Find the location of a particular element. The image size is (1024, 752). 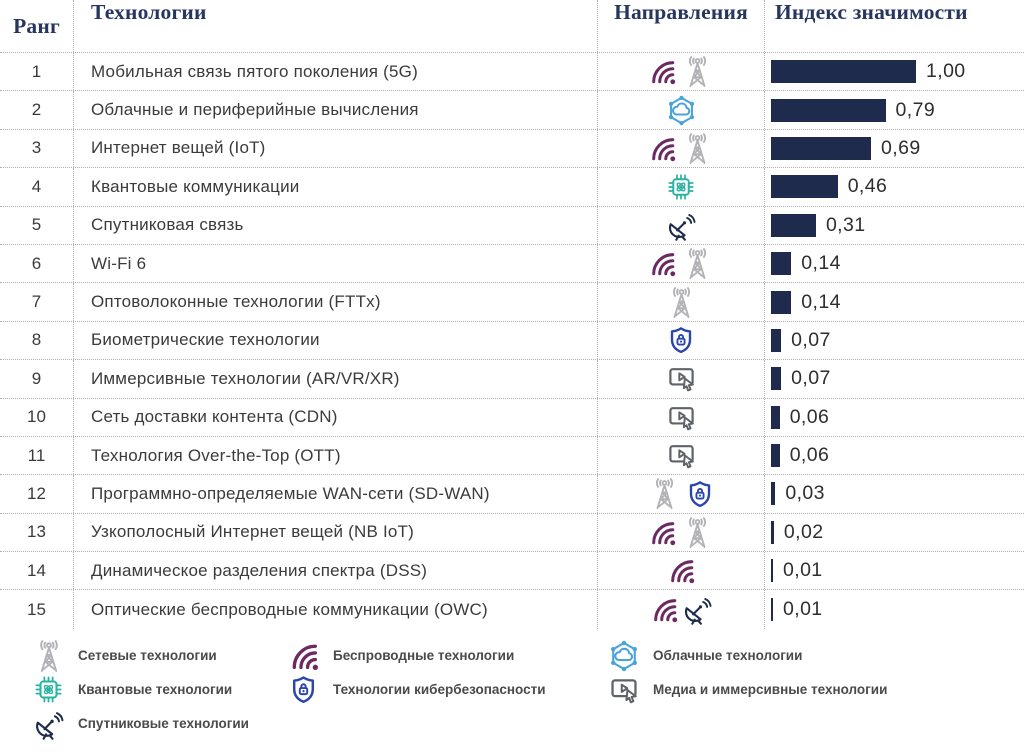

technology-name: Мобильная связь пятого поколения (5G) is located at coordinates (335, 72).